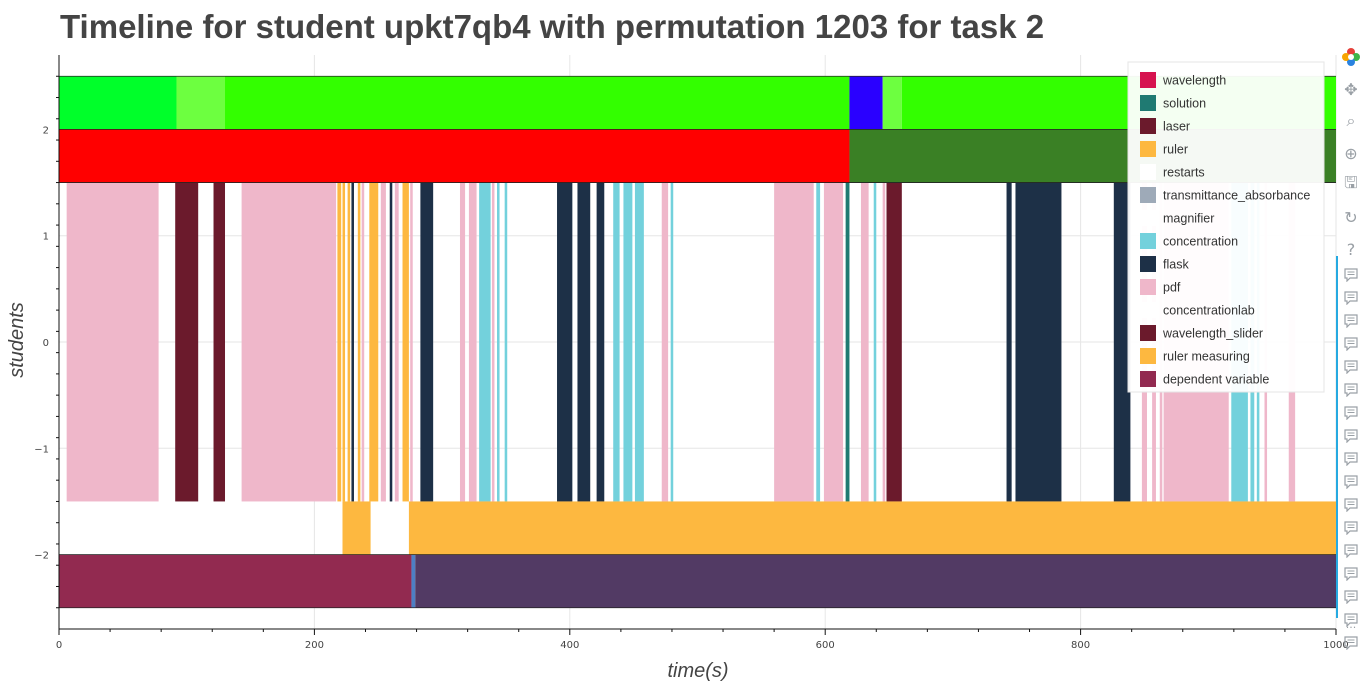  I want to click on x-tick-label: 200, so click(314, 645).